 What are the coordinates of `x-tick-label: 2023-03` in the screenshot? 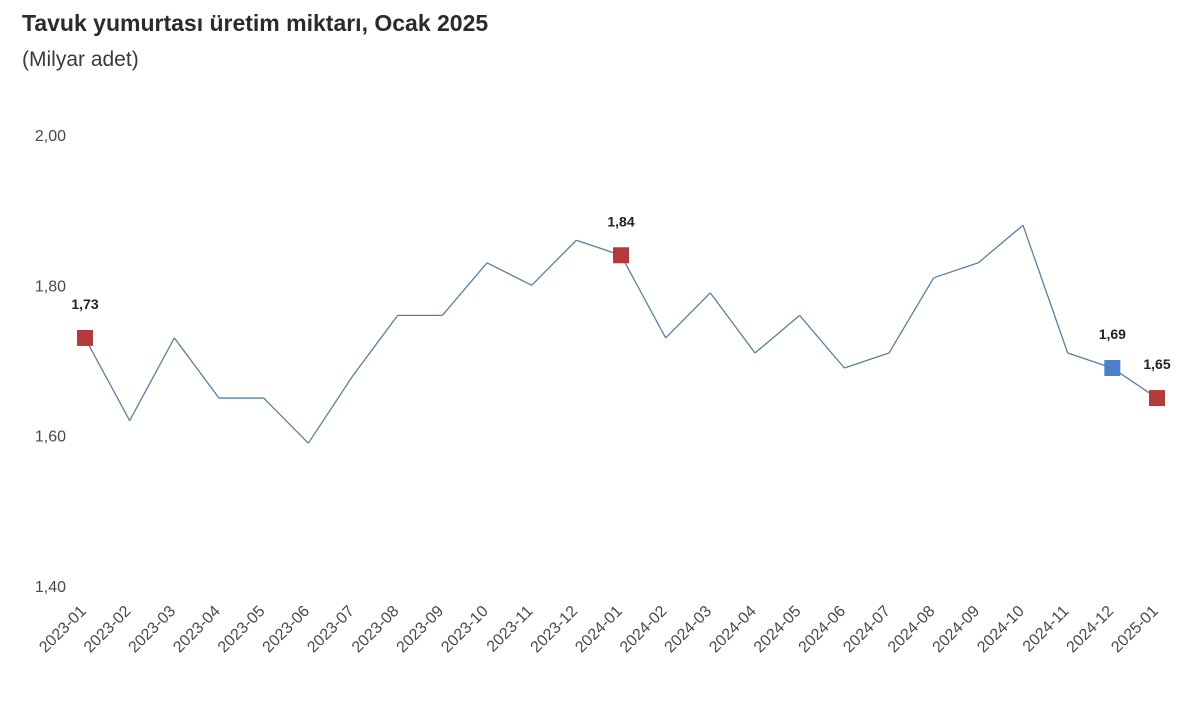 It's located at (153, 630).